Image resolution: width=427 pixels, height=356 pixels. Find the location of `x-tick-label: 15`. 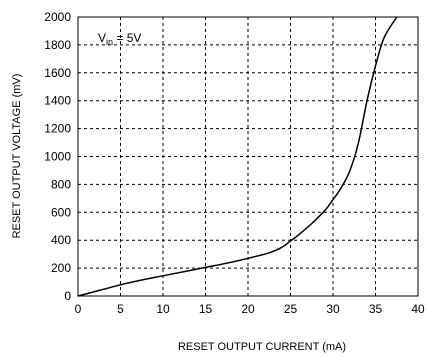

x-tick-label: 15 is located at coordinates (206, 309).